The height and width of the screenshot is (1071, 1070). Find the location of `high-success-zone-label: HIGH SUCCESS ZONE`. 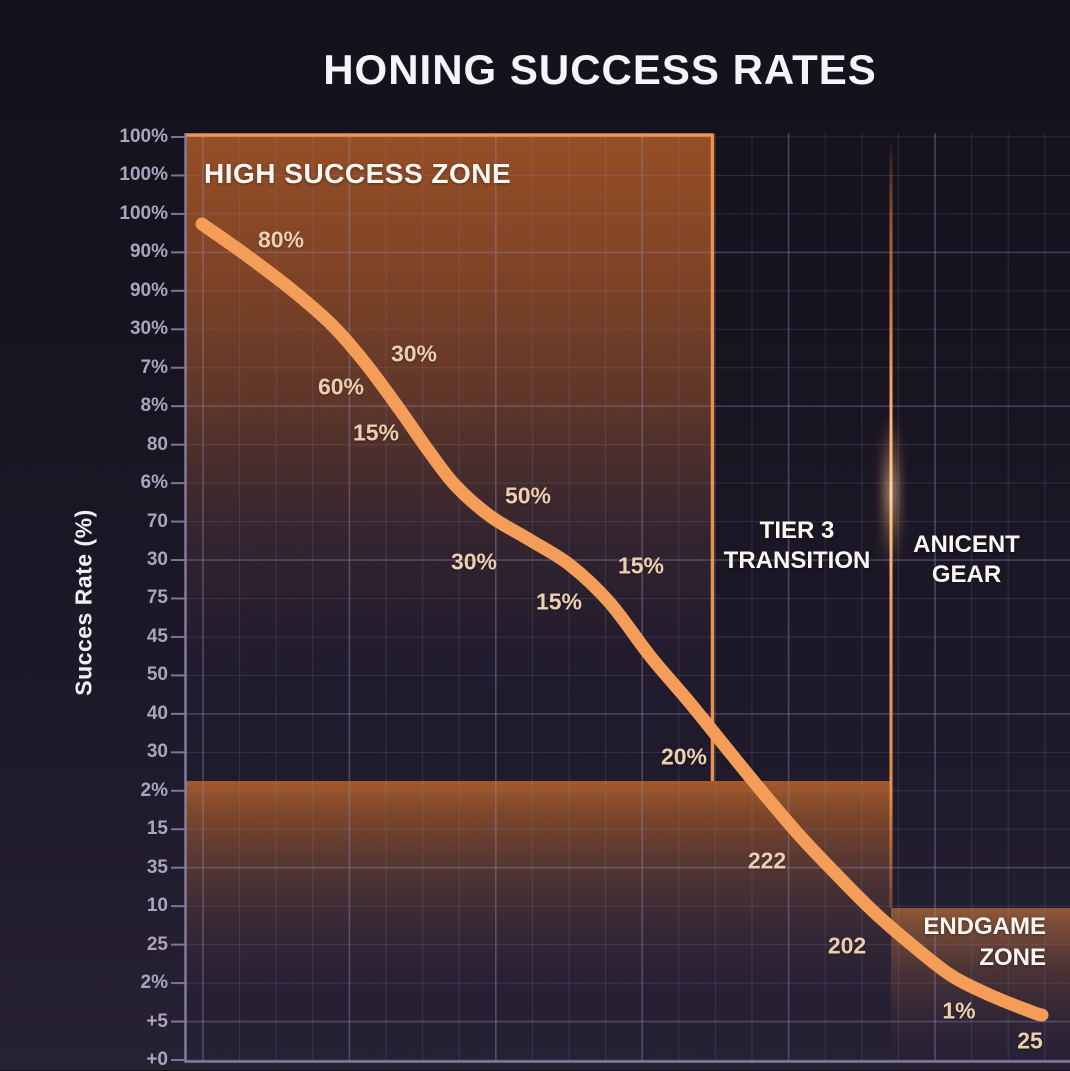

high-success-zone-label: HIGH SUCCESS ZONE is located at coordinates (357, 174).